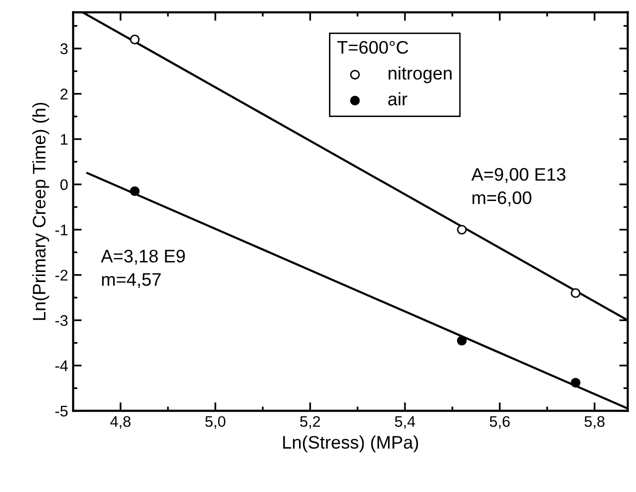 The image size is (636, 492). I want to click on y-axis-title: Ln(Primary Creep Time) (h), so click(41, 211).